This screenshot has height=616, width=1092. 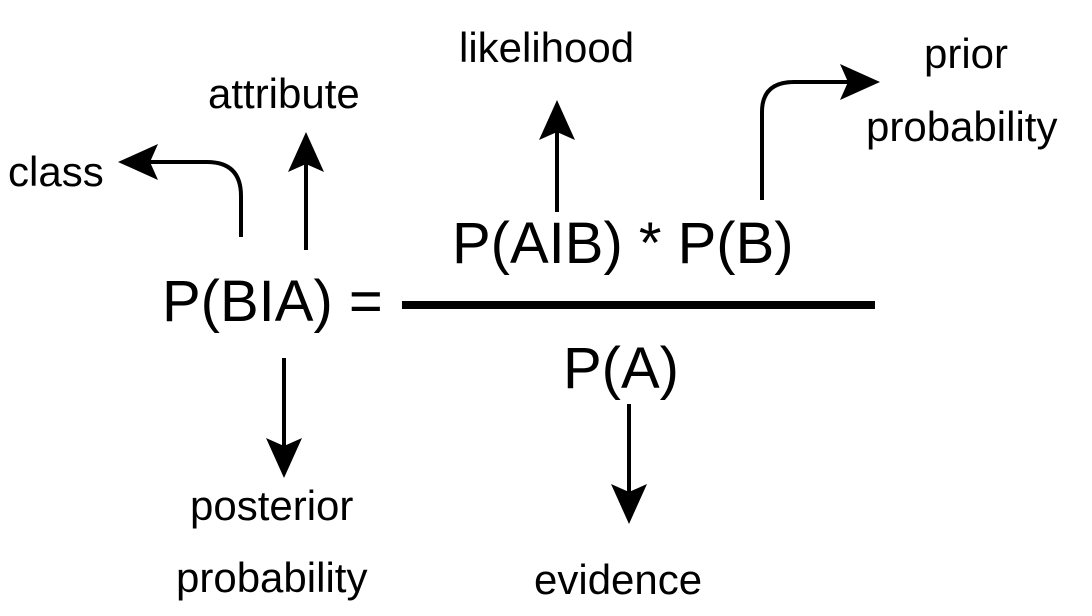 What do you see at coordinates (284, 418) in the screenshot?
I see `posterior-probability-arrow` at bounding box center [284, 418].